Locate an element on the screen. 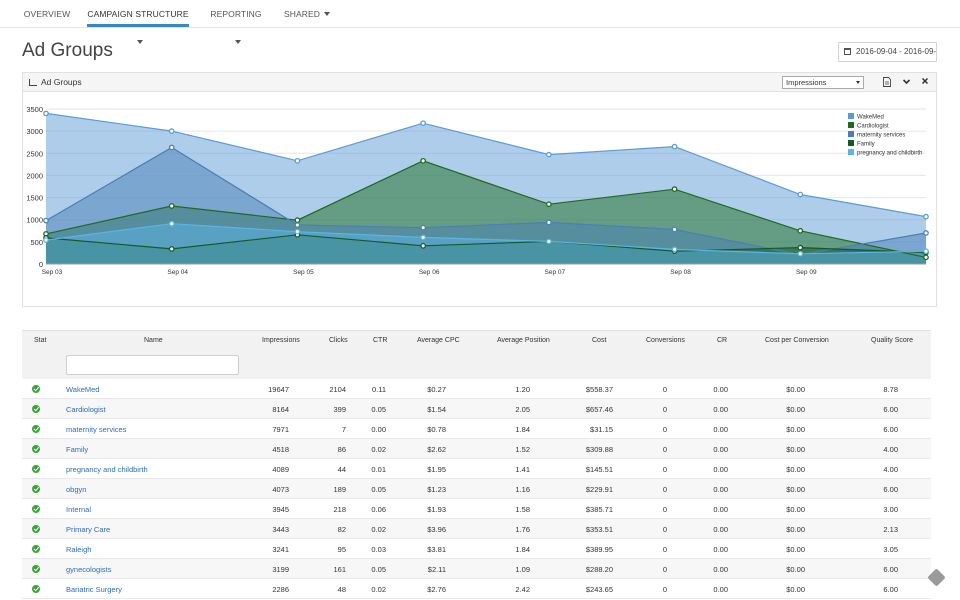 The image size is (960, 600). cell-impressions: 3443 is located at coordinates (280, 529).